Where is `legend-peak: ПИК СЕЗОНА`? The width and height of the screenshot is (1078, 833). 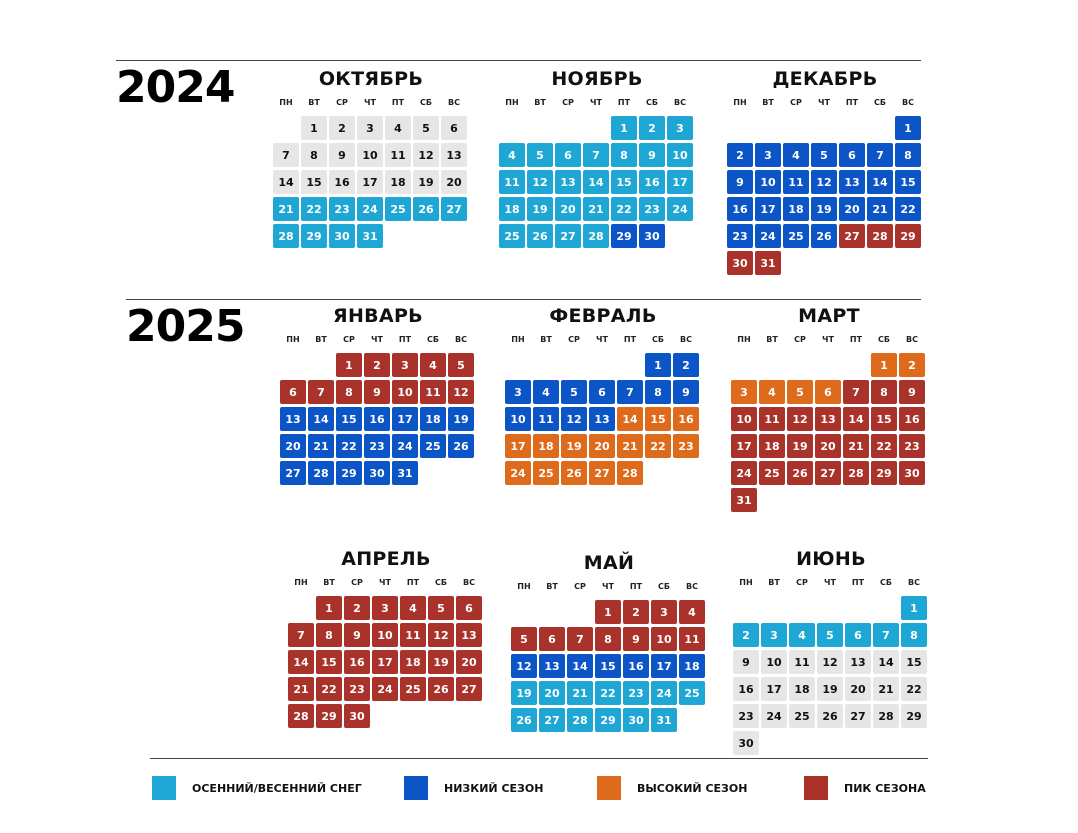 legend-peak: ПИК СЕЗОНА is located at coordinates (865, 788).